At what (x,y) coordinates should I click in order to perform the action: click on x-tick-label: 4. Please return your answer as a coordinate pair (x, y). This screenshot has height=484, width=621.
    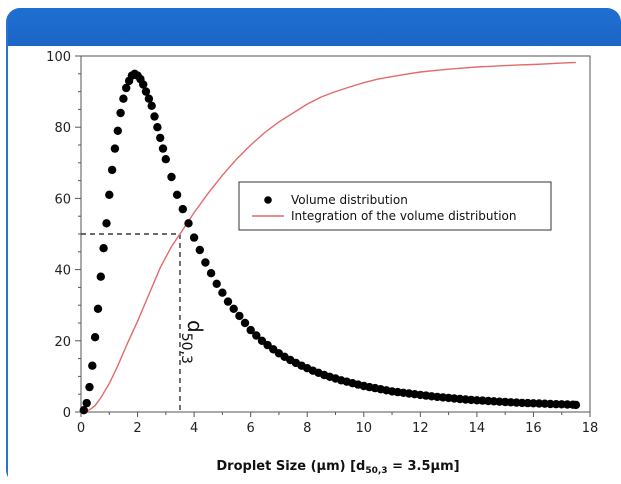
    Looking at the image, I should click on (194, 428).